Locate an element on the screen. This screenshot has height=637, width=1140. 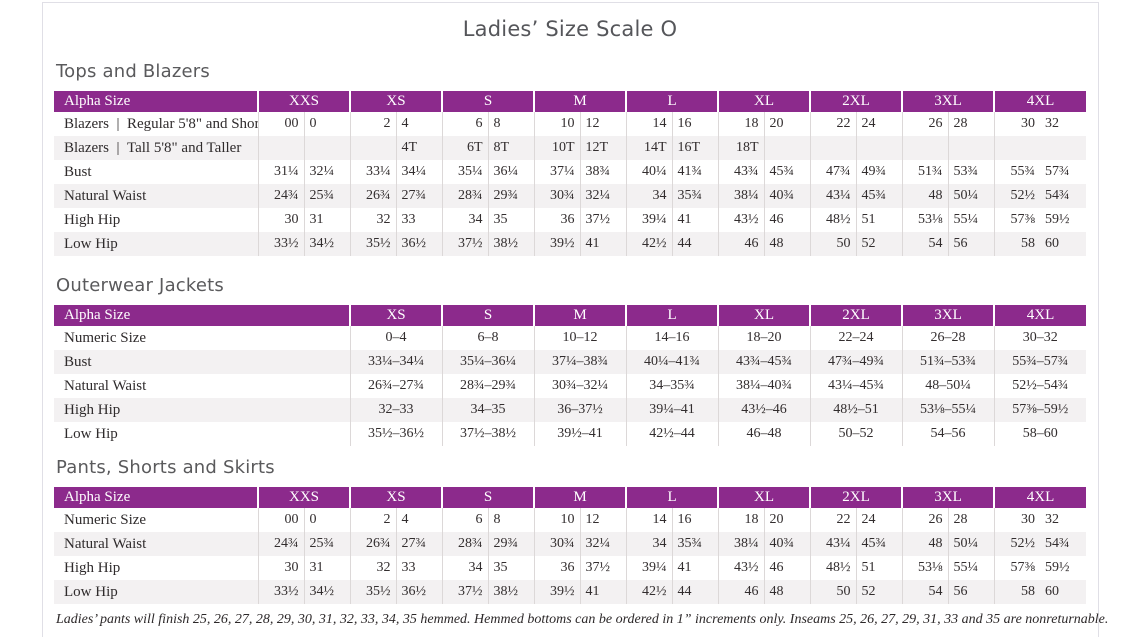
value-cell: 18 is located at coordinates (741, 520).